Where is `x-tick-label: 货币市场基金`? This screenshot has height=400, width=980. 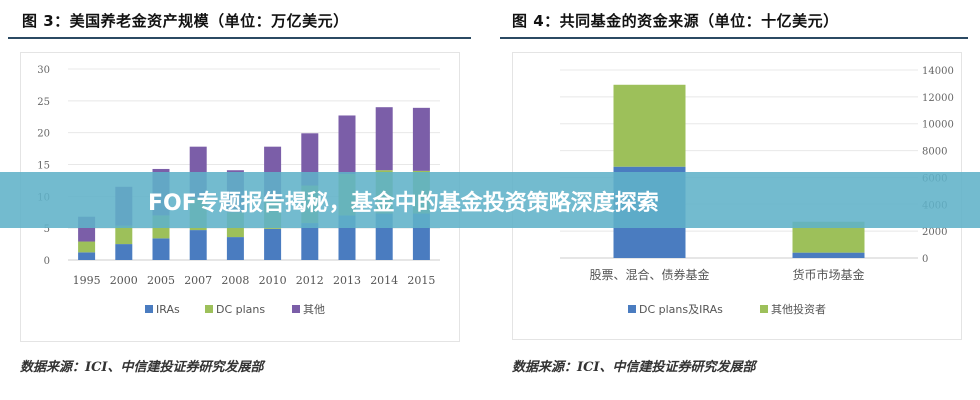 x-tick-label: 货币市场基金 is located at coordinates (828, 274).